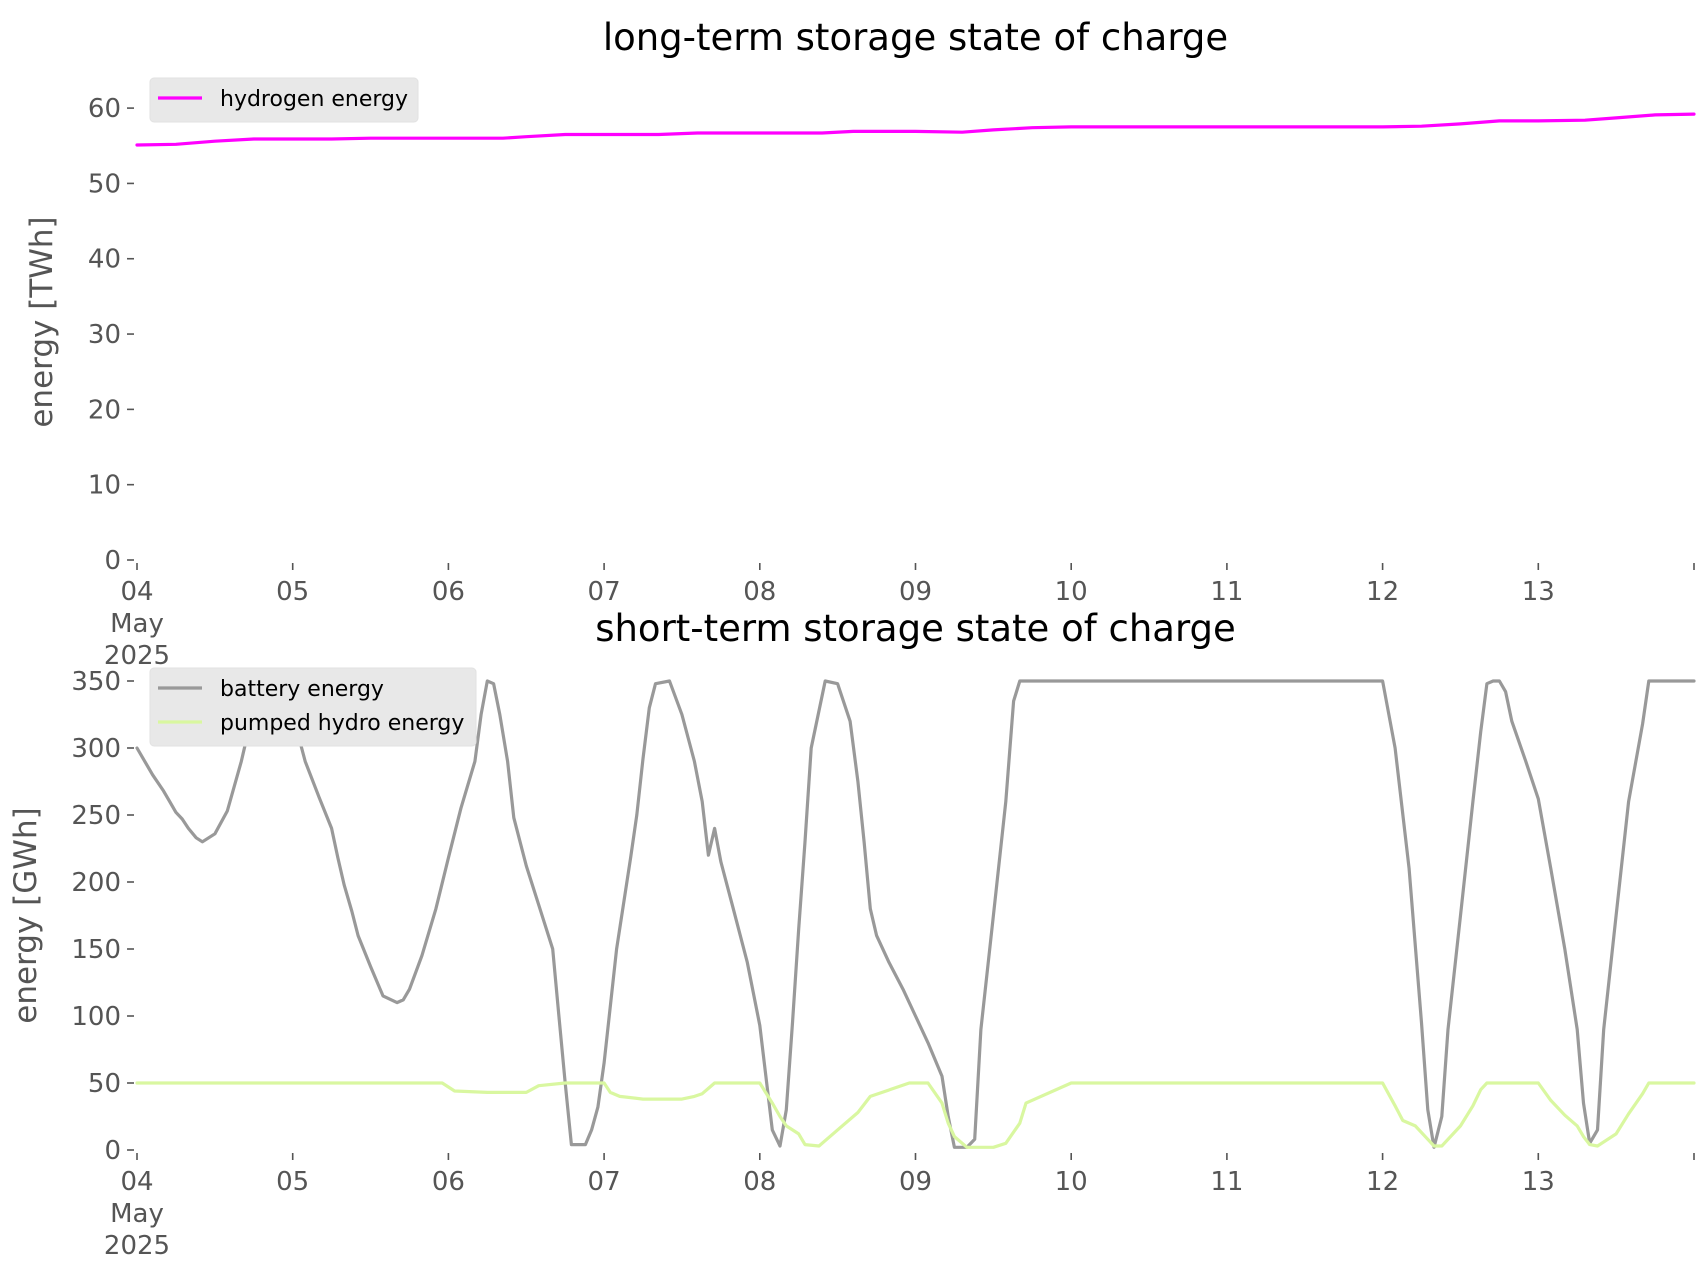  I want to click on y-tick-label: 60, so click(104, 109).